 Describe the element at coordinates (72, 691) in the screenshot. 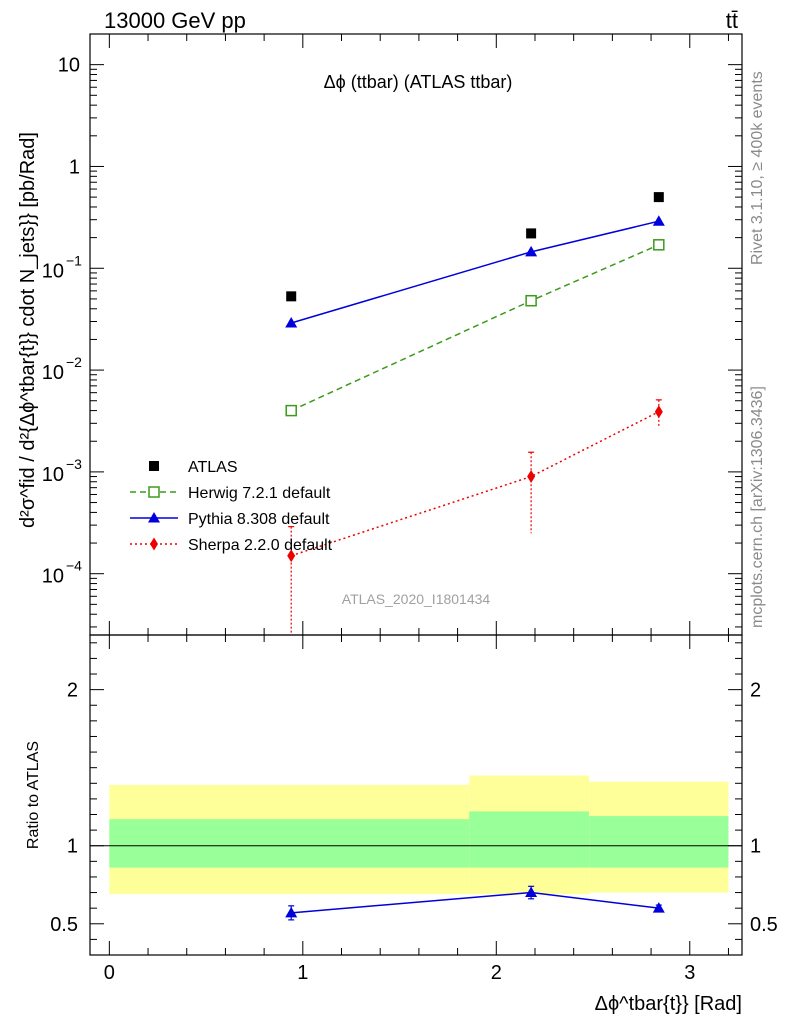

I see `ratio-y-tick-label-2: 2` at that location.